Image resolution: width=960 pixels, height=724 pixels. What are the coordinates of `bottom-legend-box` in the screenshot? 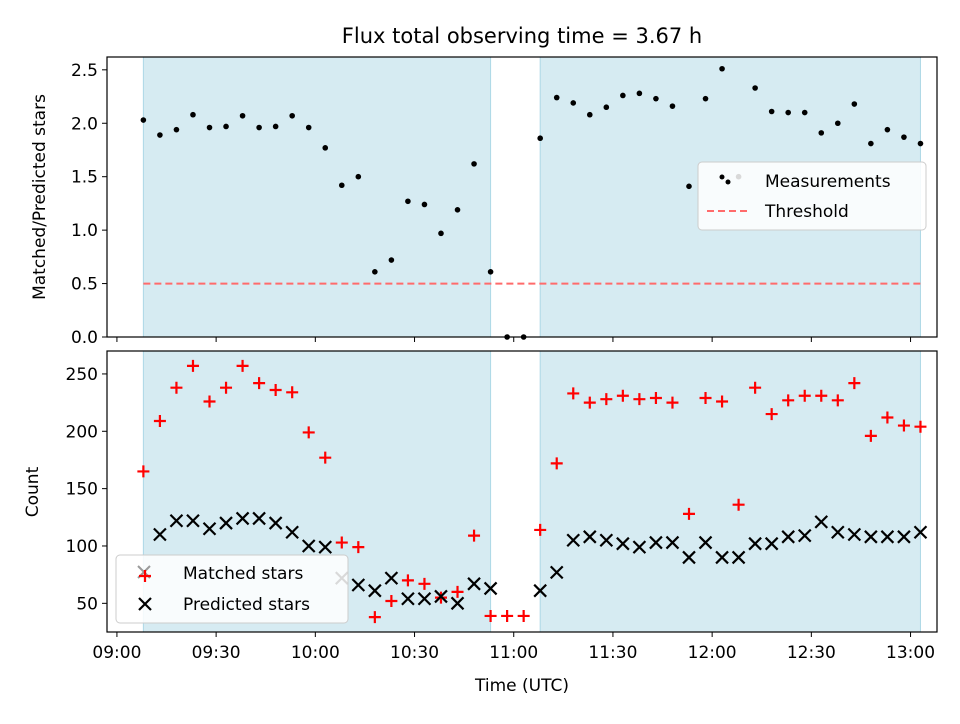 It's located at (232, 589).